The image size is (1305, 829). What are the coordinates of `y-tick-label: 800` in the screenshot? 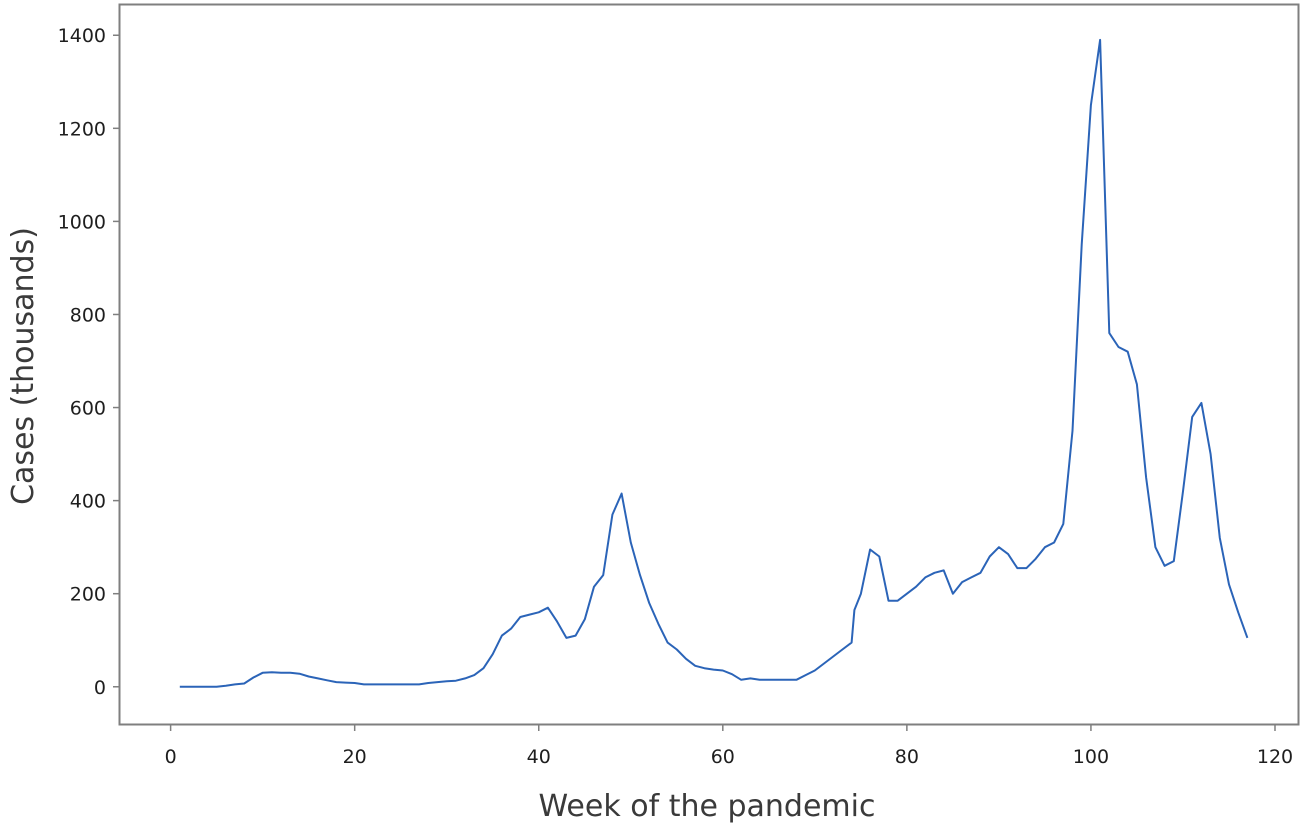 It's located at (88, 315).